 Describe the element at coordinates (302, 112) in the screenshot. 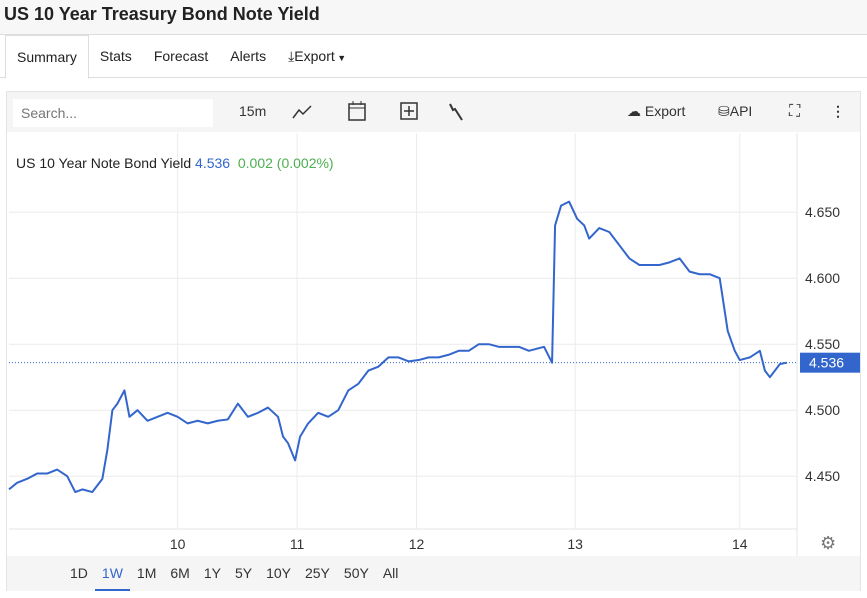

I see `line-chart-icon` at that location.